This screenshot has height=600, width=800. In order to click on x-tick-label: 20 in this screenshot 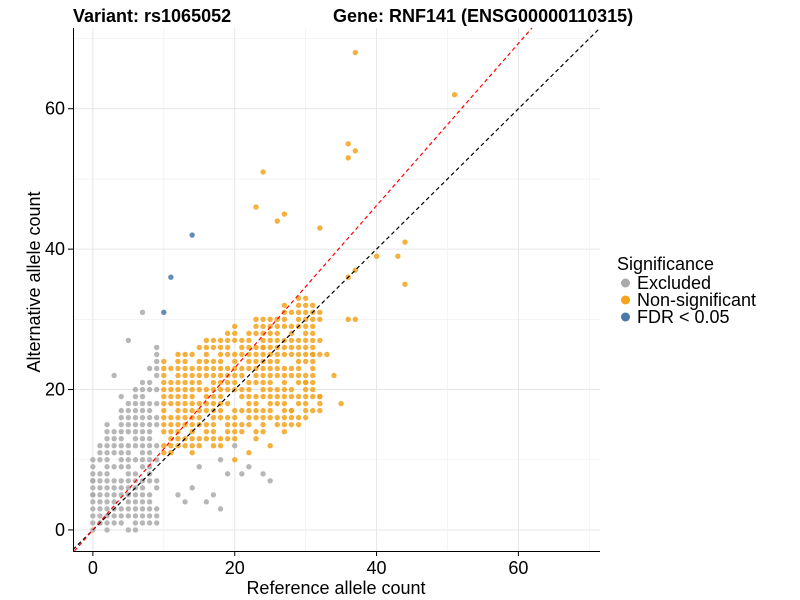, I will do `click(235, 568)`.